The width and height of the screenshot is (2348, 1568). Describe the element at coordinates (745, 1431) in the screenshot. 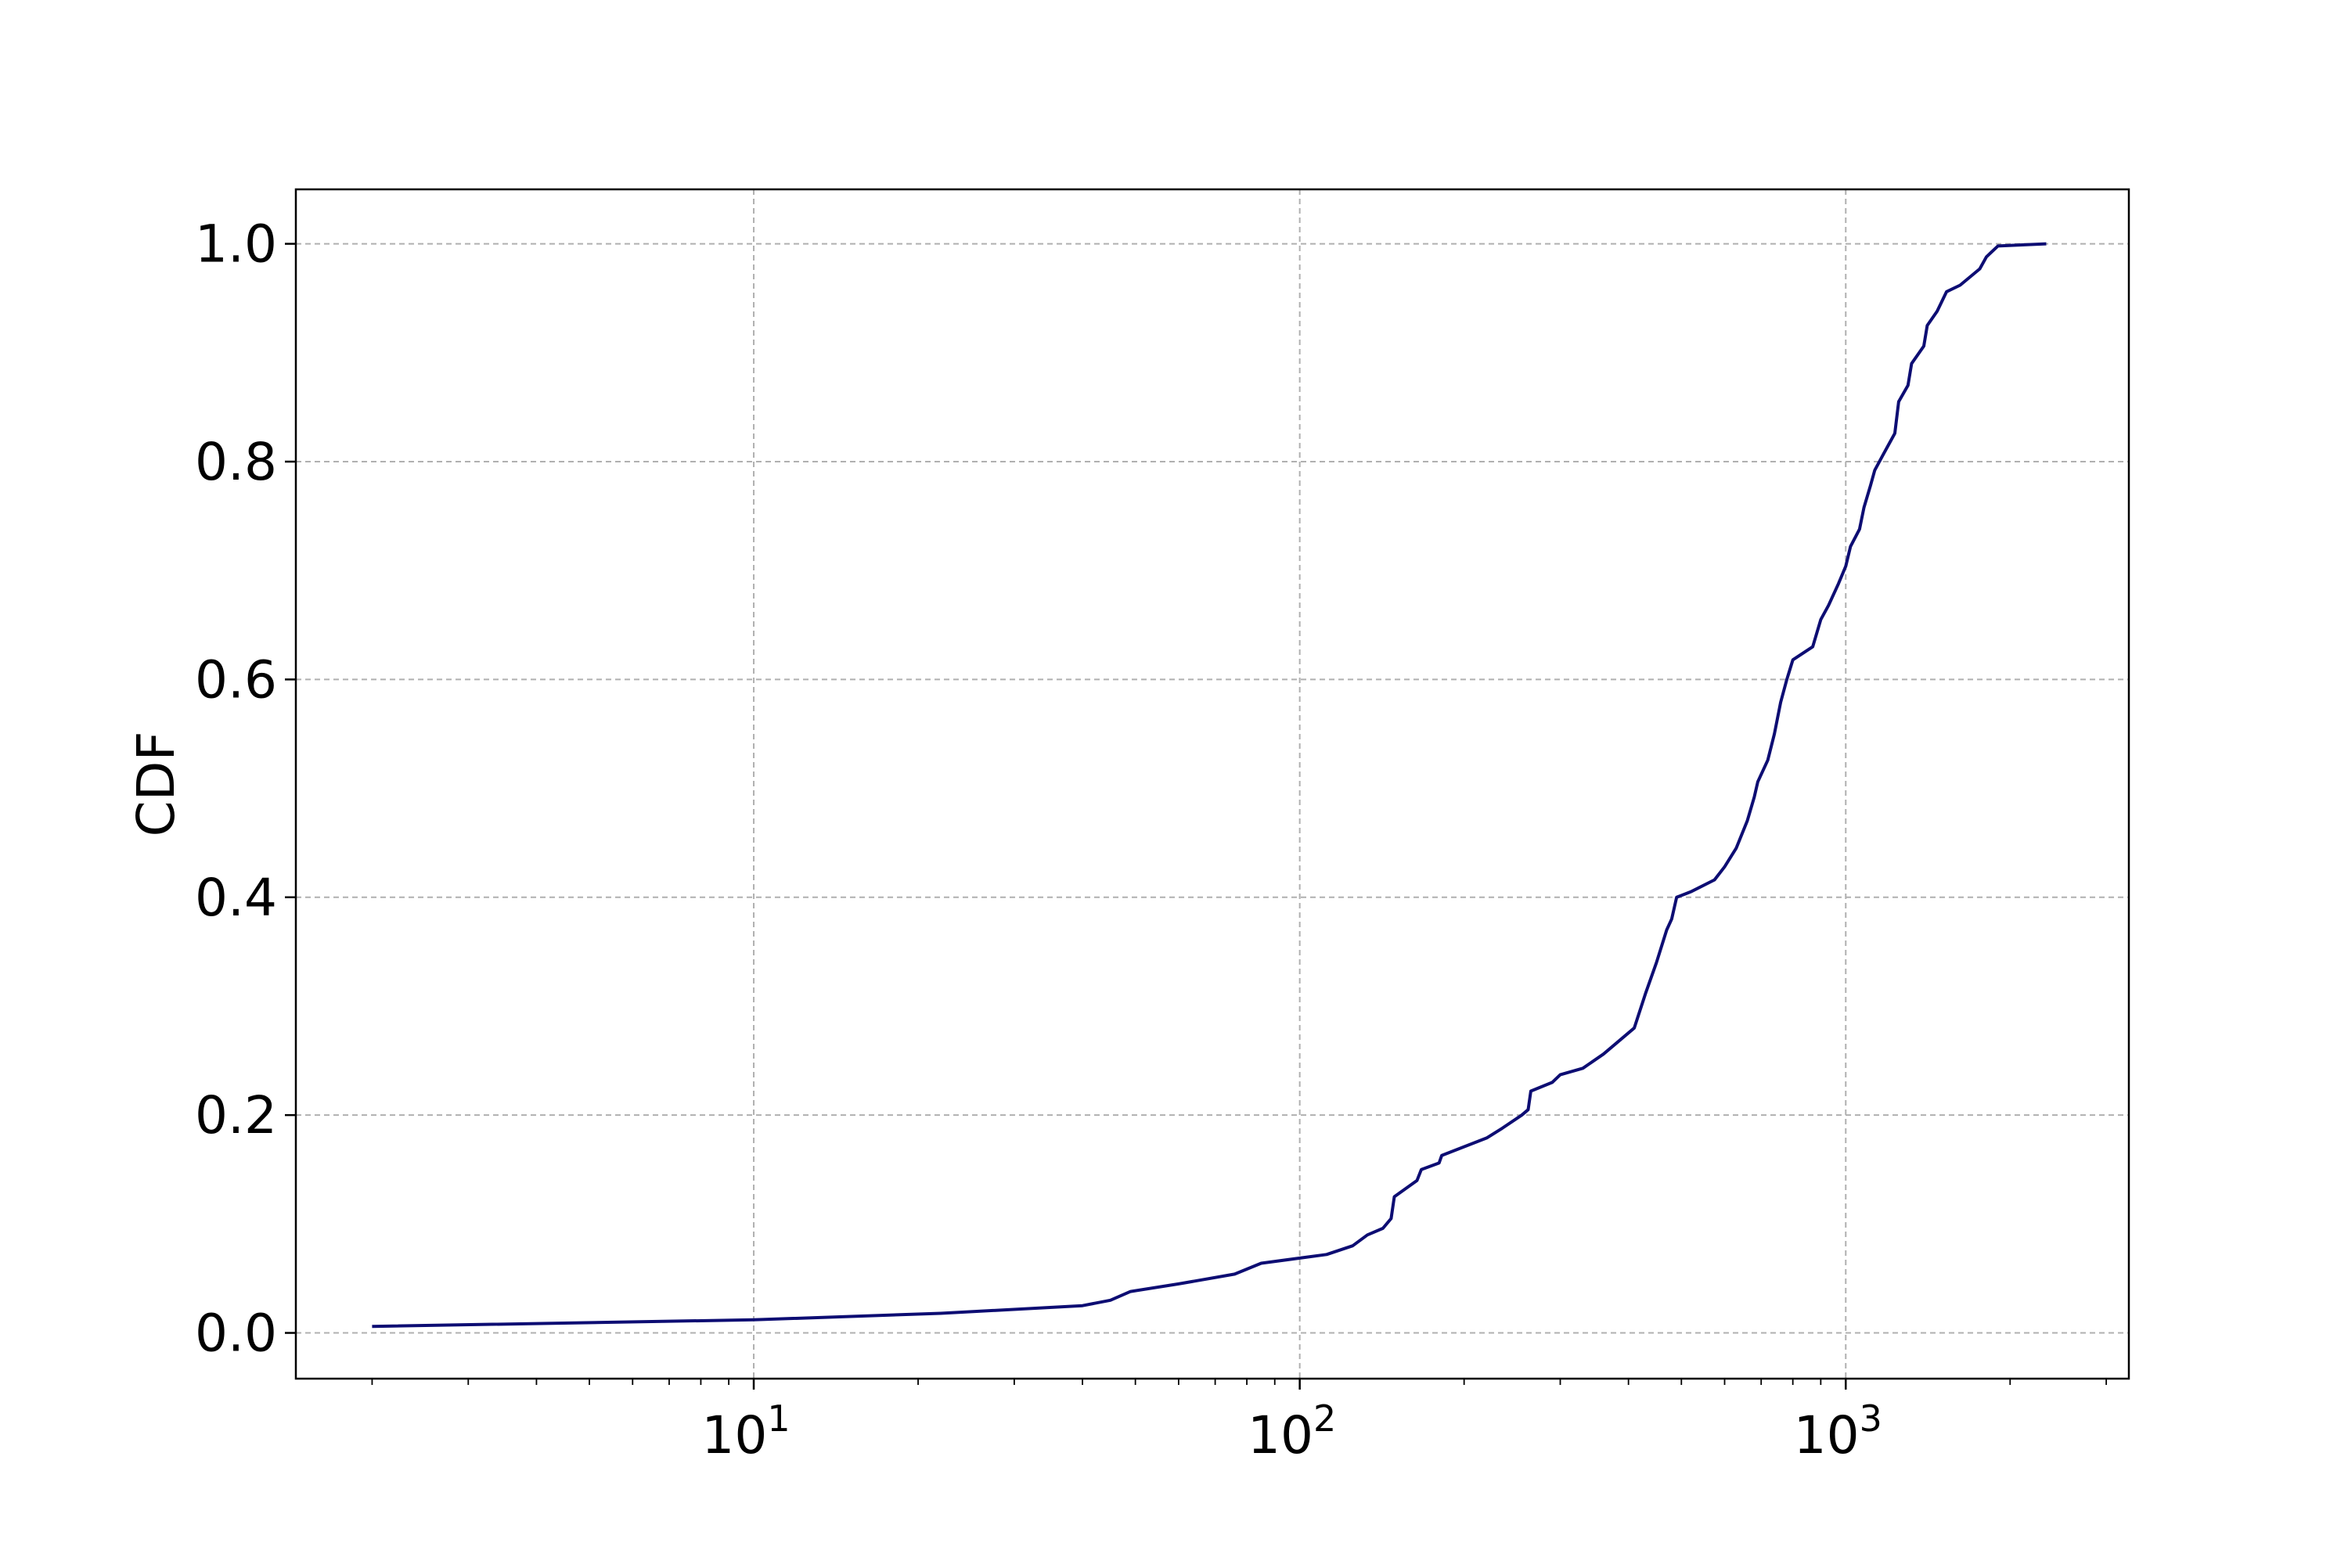

I see `x-tick-label: 10¹` at that location.